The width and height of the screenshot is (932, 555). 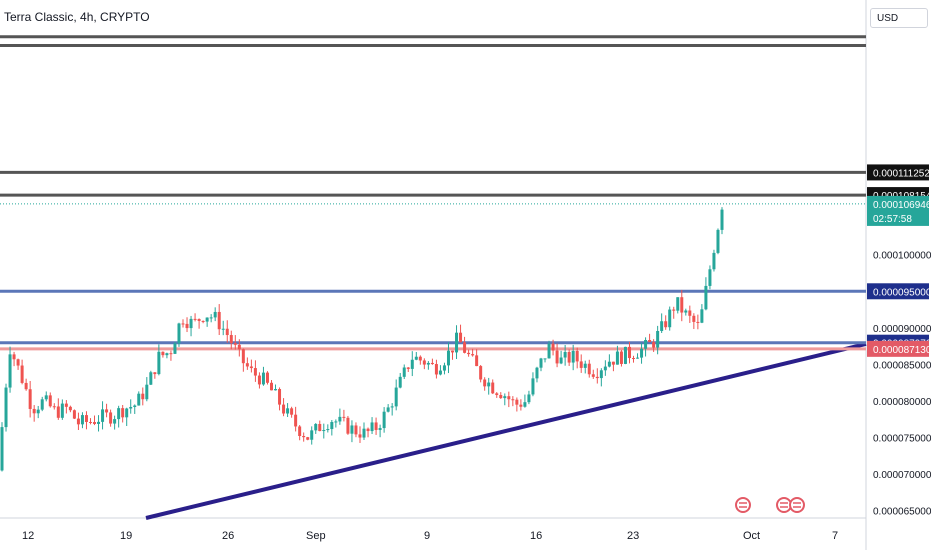 What do you see at coordinates (899, 18) in the screenshot?
I see `currency-select: USD` at bounding box center [899, 18].